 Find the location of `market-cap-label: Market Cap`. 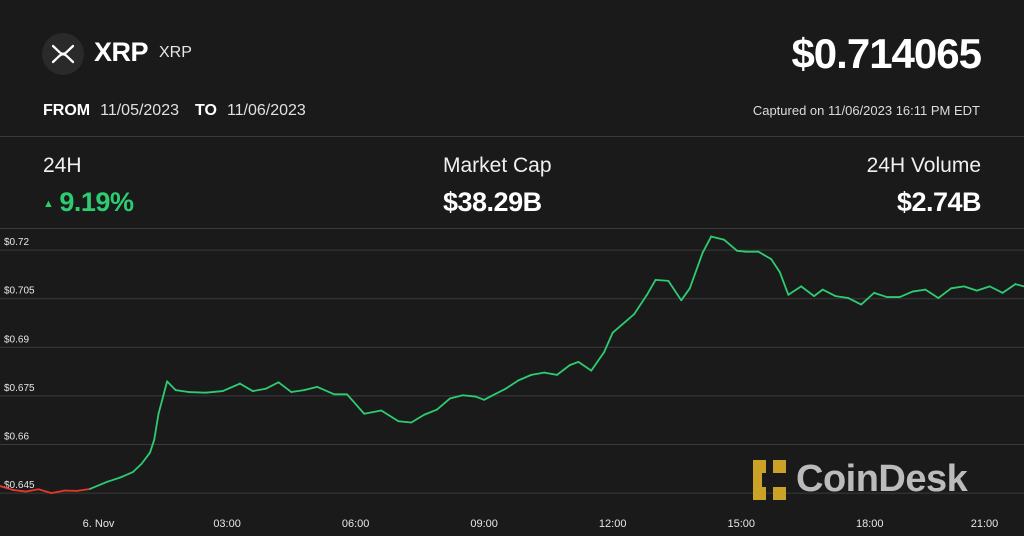

market-cap-label: Market Cap is located at coordinates (497, 165).